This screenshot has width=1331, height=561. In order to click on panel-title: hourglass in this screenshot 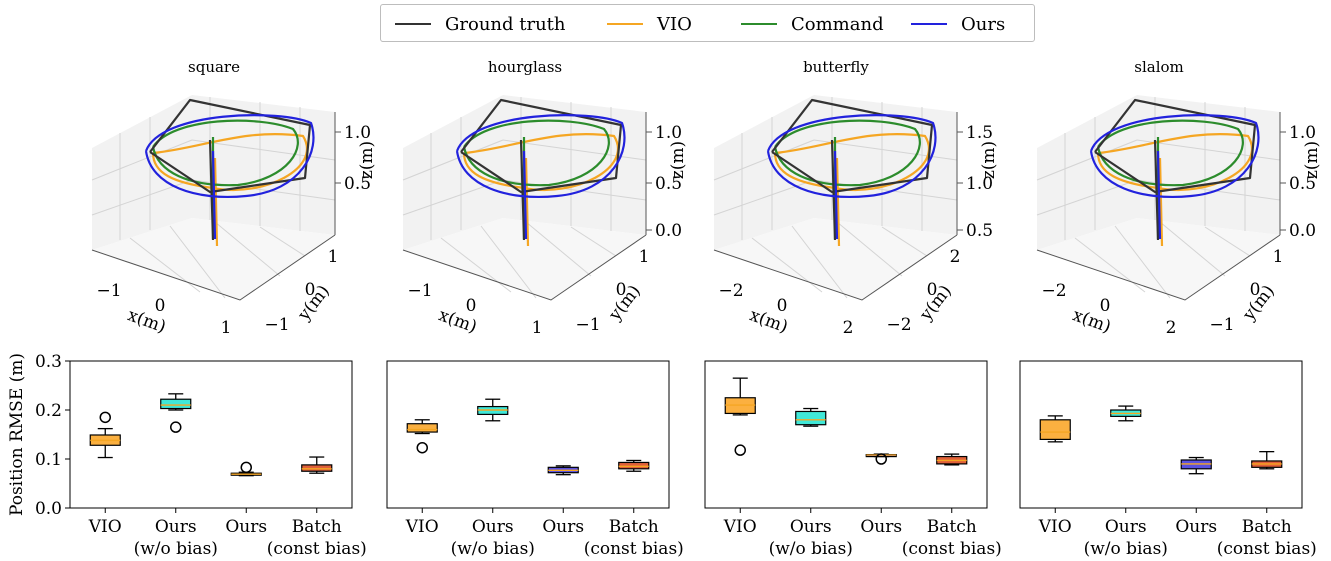, I will do `click(525, 67)`.